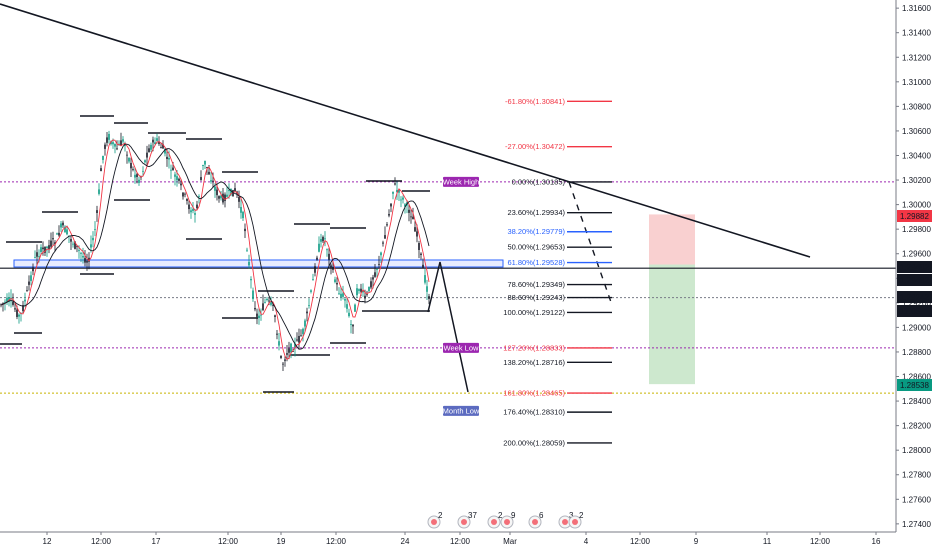 The image size is (932, 550). I want to click on price-tick-label: 1.28600, so click(916, 377).